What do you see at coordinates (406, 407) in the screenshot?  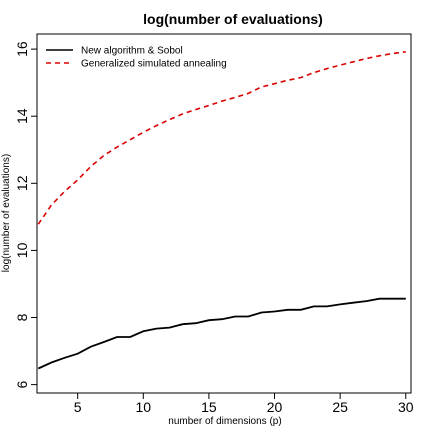 I see `x-tick-label: 30` at bounding box center [406, 407].